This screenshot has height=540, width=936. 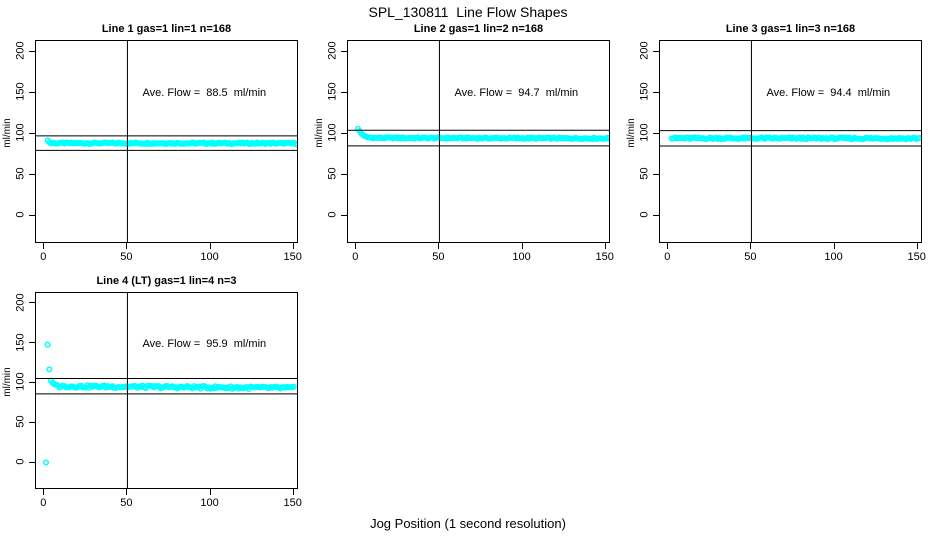 What do you see at coordinates (166, 29) in the screenshot?
I see `subplot-title: Line 1 gas=1 lin=1 n=168` at bounding box center [166, 29].